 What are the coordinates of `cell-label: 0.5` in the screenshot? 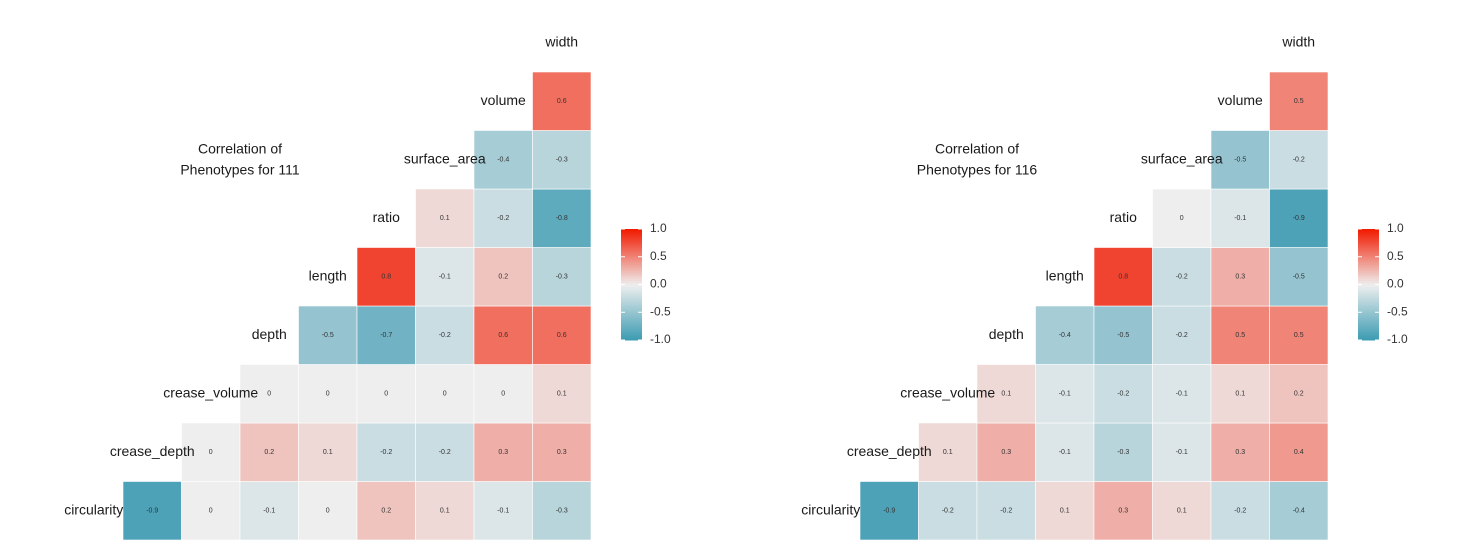 It's located at (1299, 335).